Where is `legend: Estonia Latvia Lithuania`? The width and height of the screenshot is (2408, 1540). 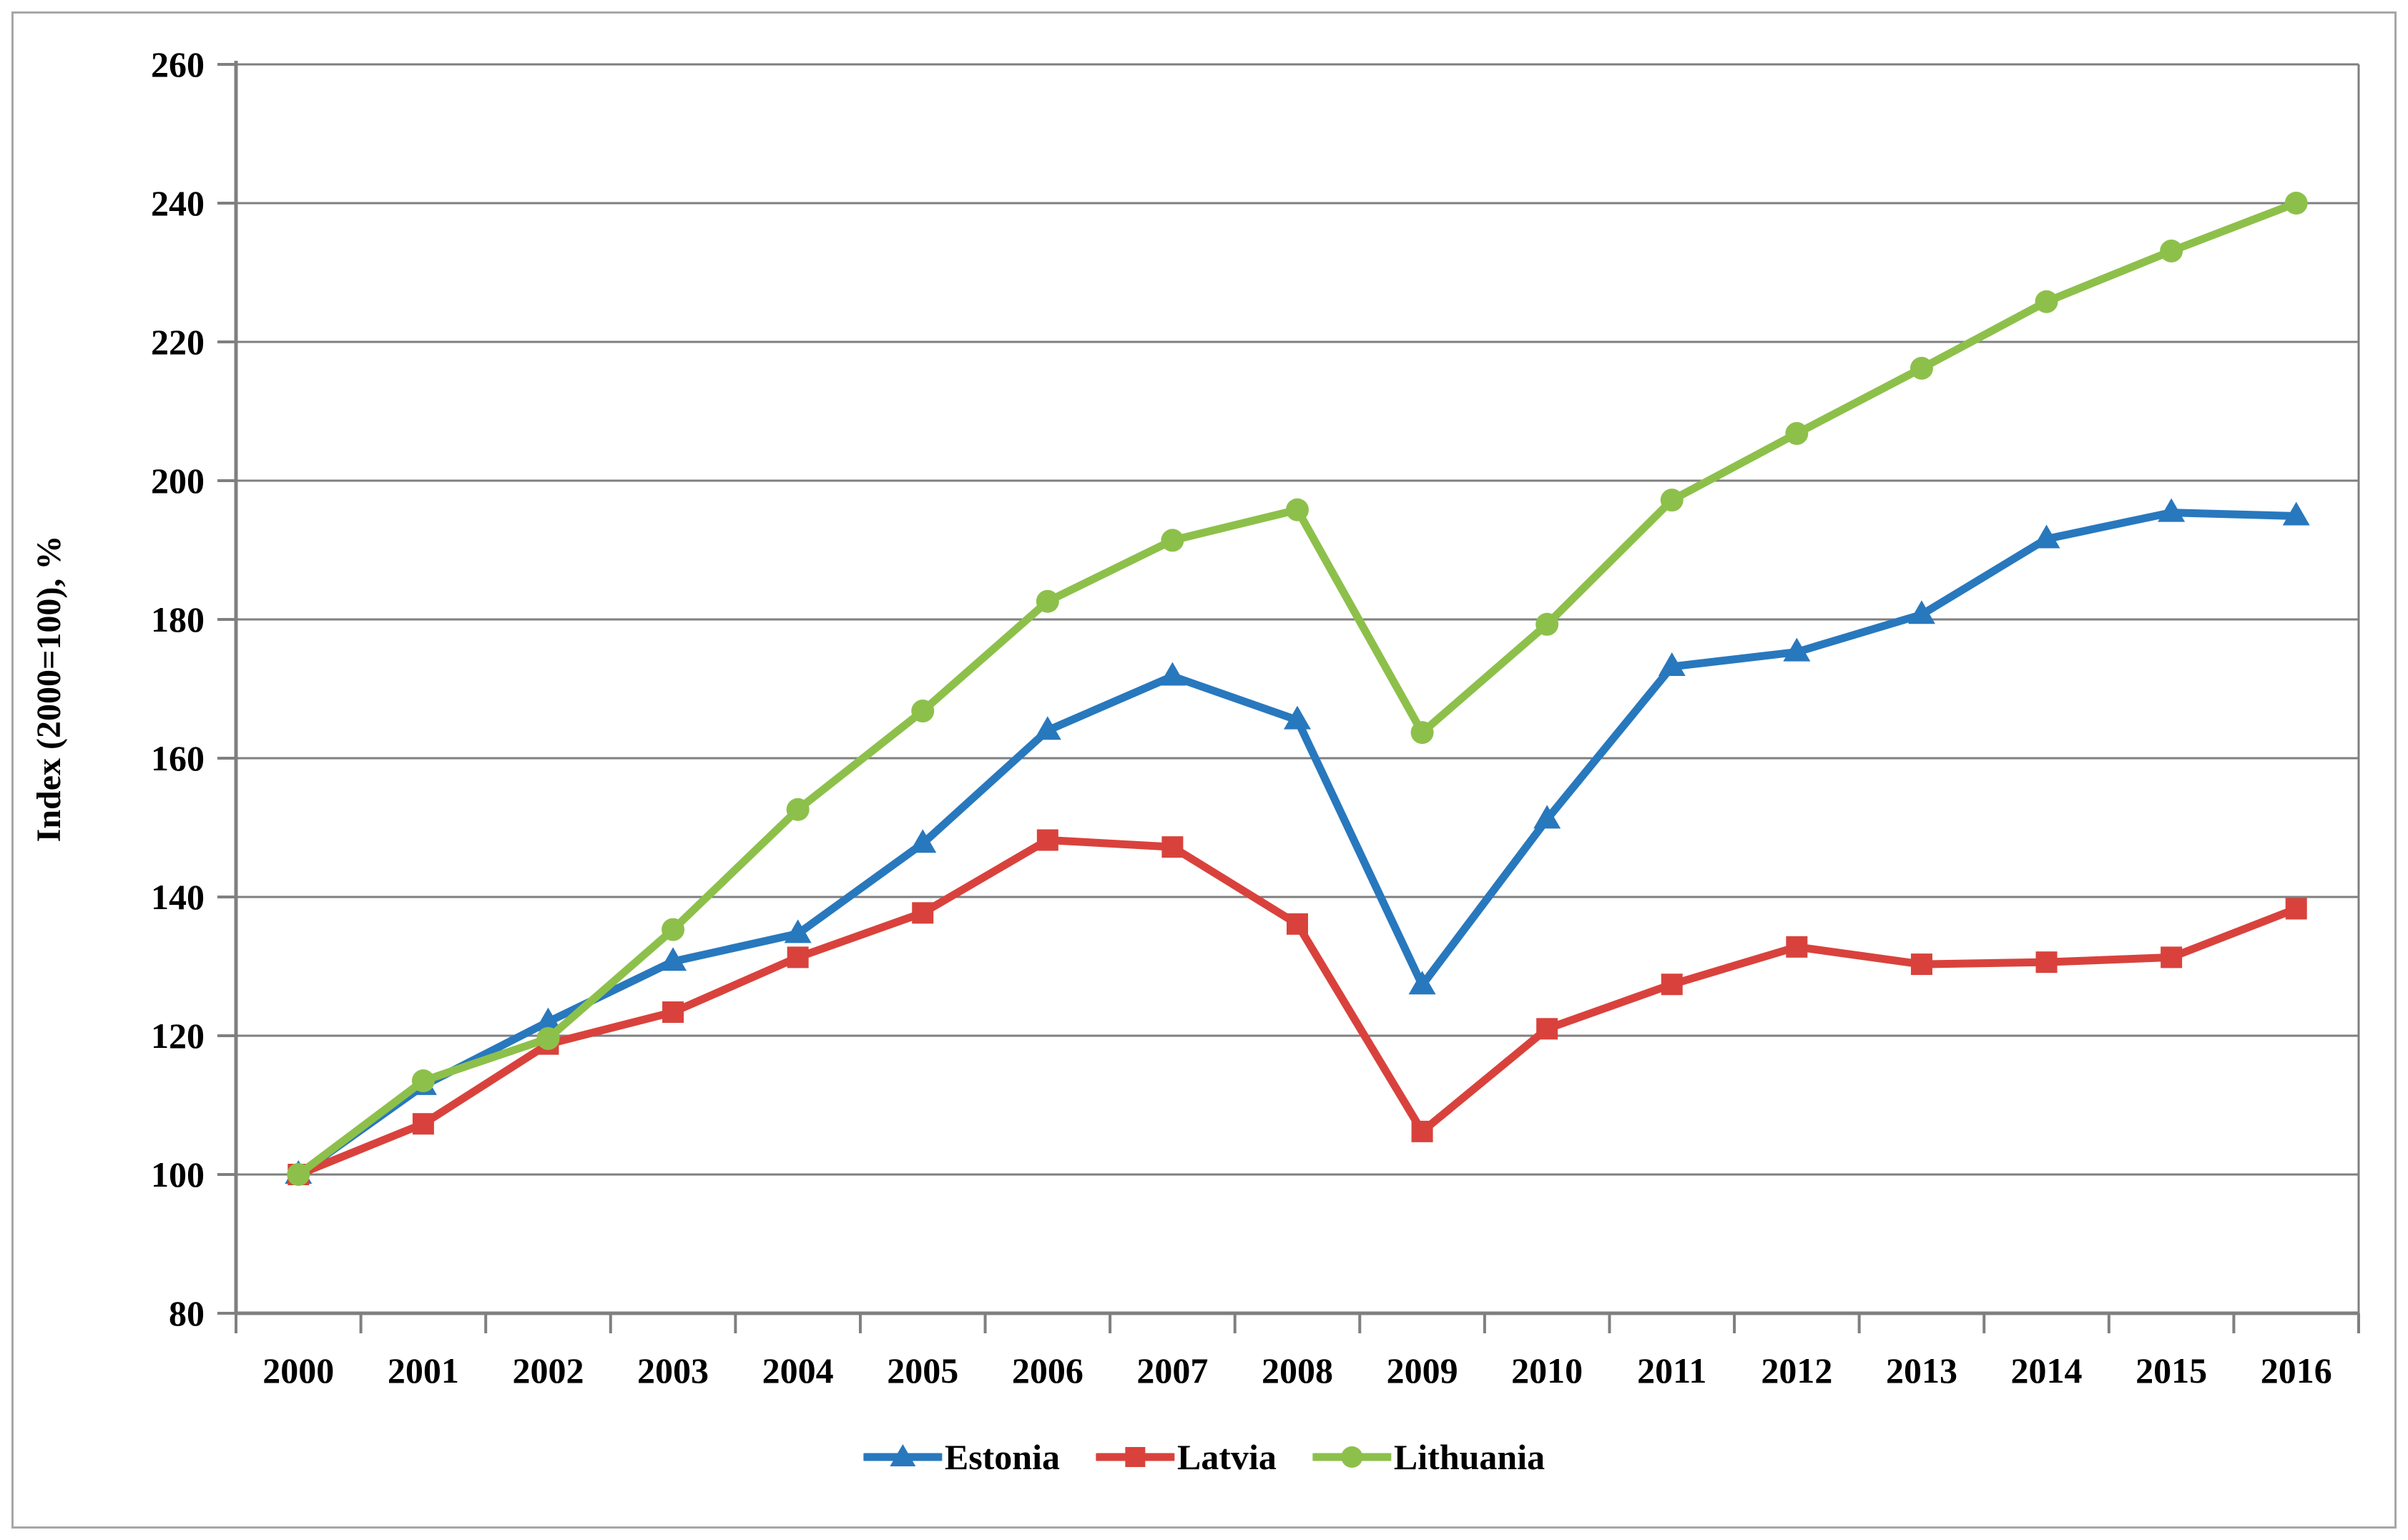 legend: Estonia Latvia Lithuania is located at coordinates (1204, 1457).